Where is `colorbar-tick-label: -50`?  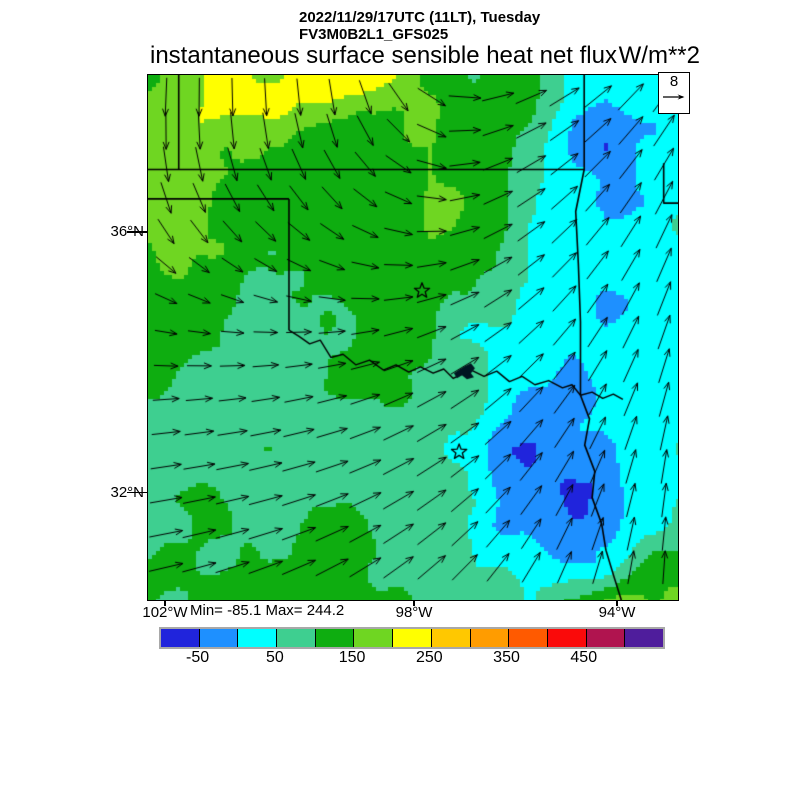
colorbar-tick-label: -50 is located at coordinates (198, 657).